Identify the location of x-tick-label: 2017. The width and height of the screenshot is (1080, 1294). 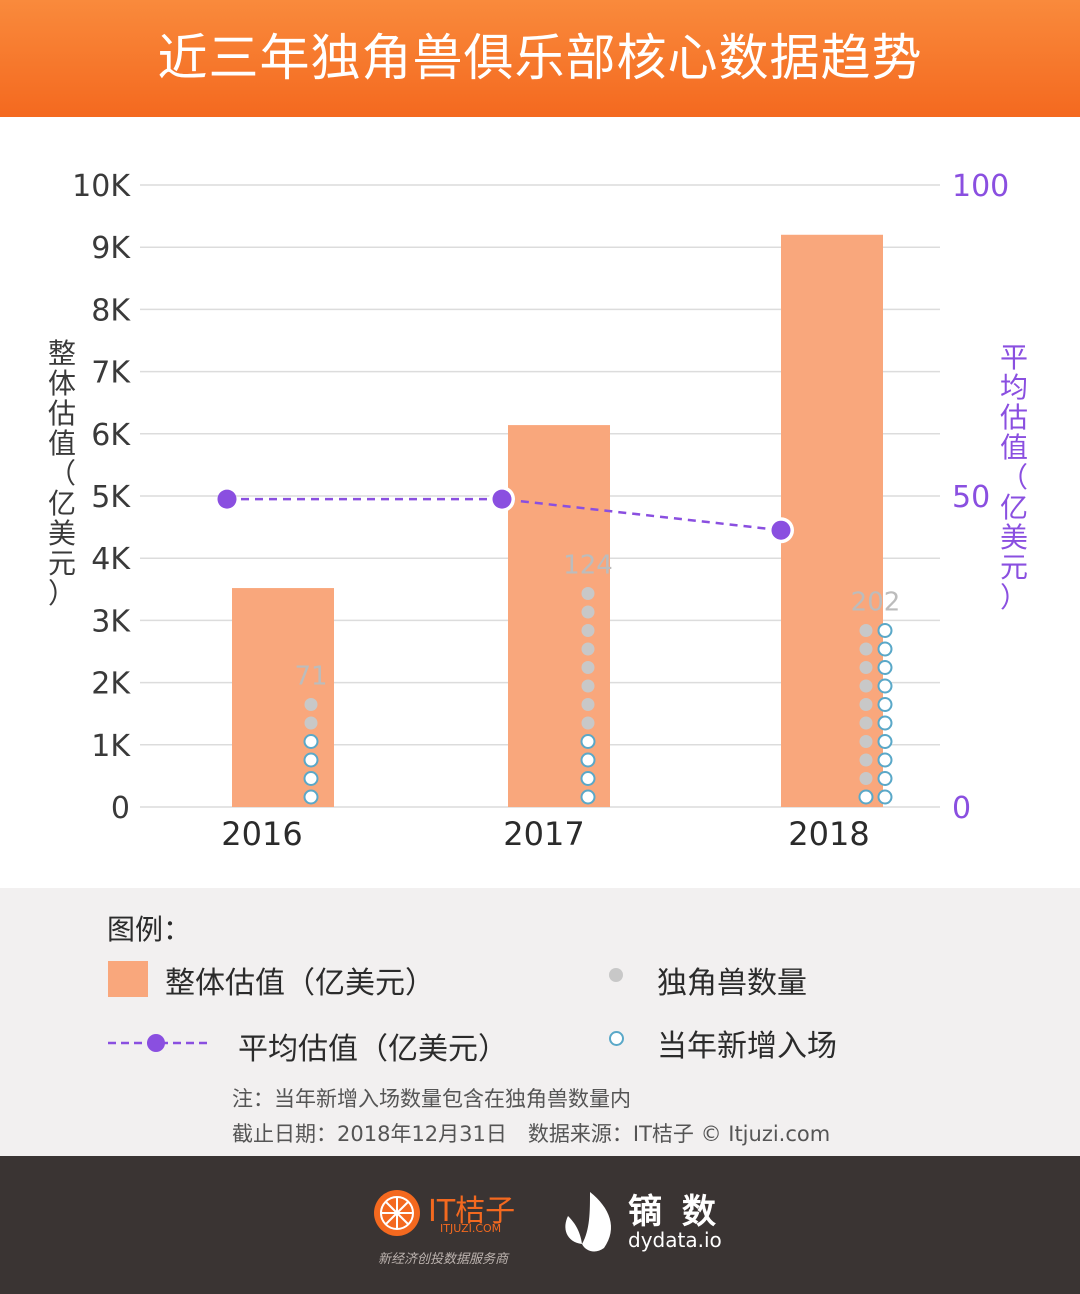
(543, 834).